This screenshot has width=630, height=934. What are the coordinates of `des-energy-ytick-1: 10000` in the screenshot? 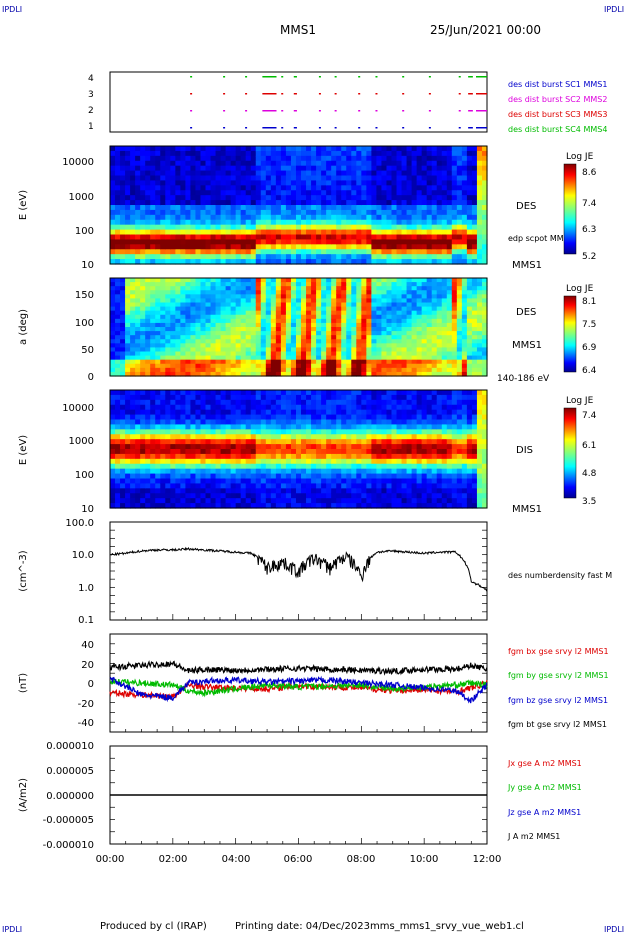 It's located at (78, 162).